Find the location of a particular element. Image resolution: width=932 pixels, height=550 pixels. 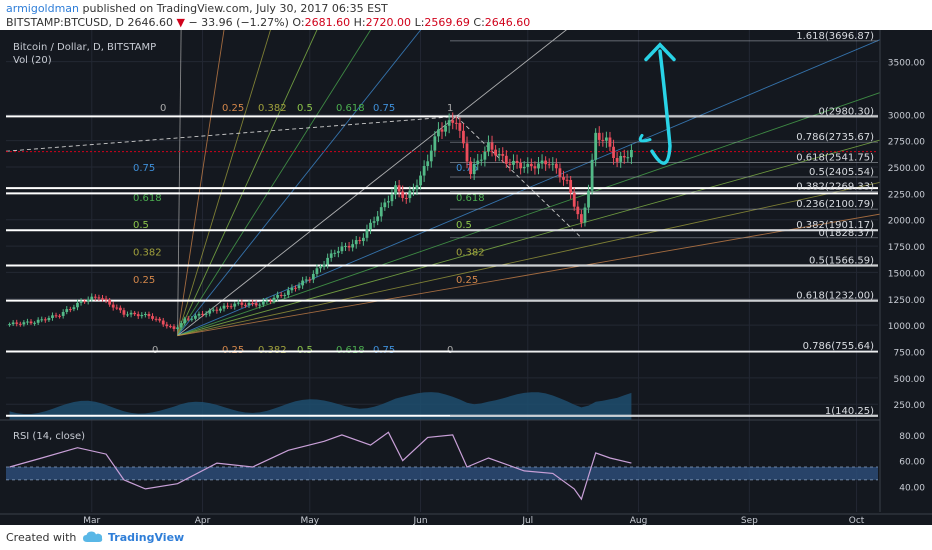

open-value: 2681.60 is located at coordinates (327, 22).